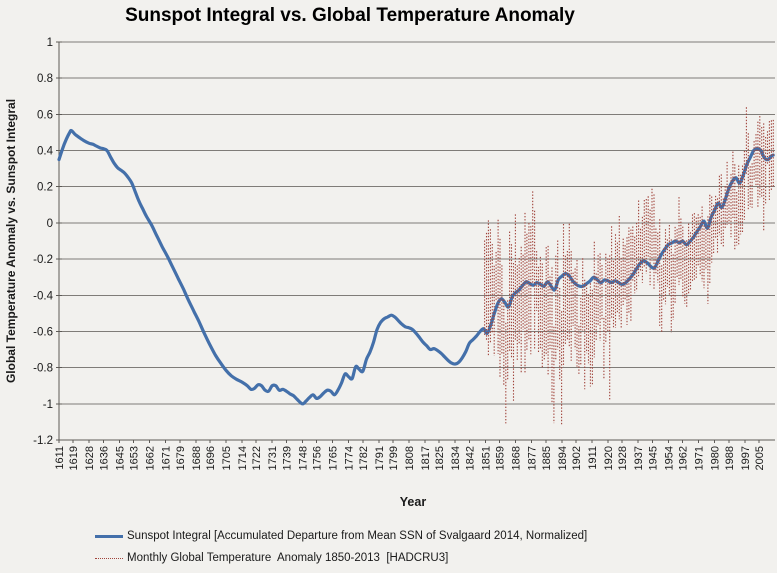  What do you see at coordinates (43, 260) in the screenshot?
I see `y-tick-label: -0.2` at bounding box center [43, 260].